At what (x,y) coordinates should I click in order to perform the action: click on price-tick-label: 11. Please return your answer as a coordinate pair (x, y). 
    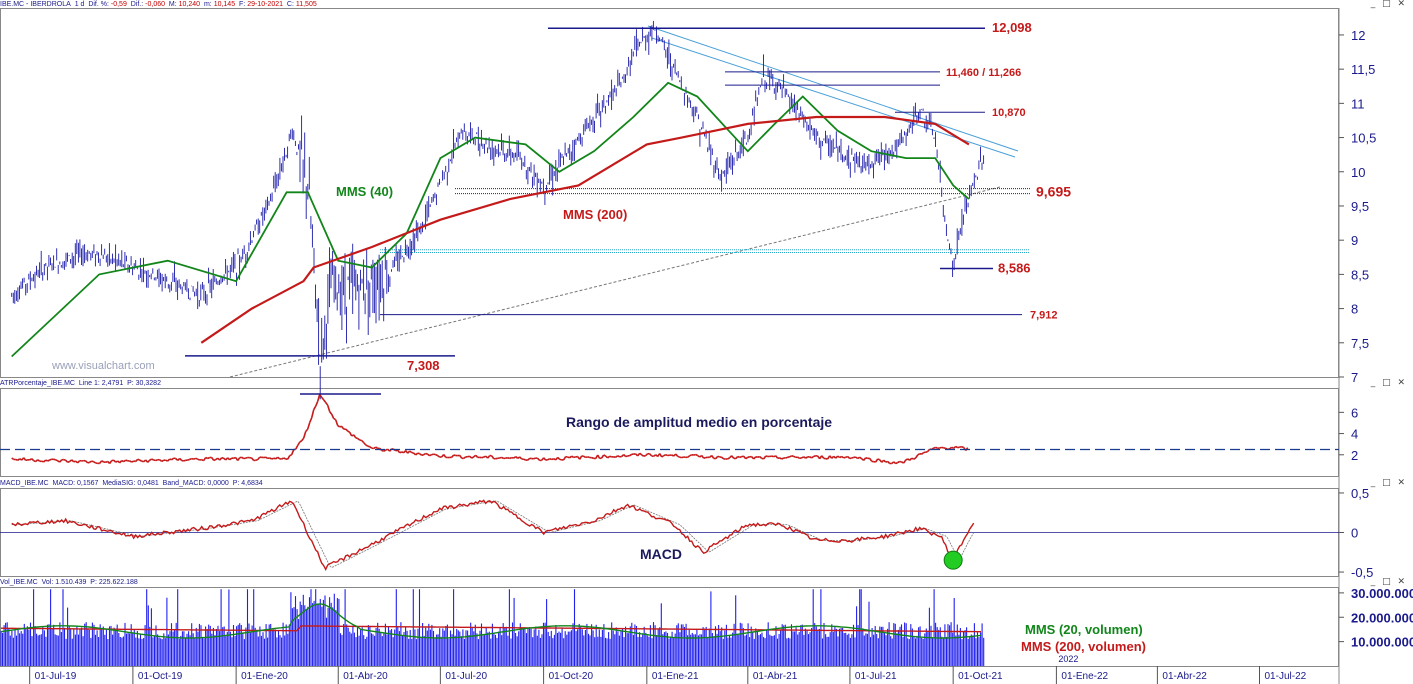
    Looking at the image, I should click on (1358, 103).